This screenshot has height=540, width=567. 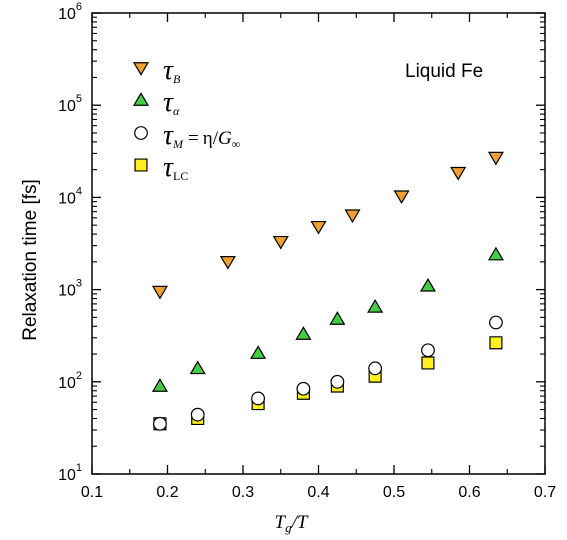 I want to click on legend-label-tau-alpha: τα, so click(x=171, y=102).